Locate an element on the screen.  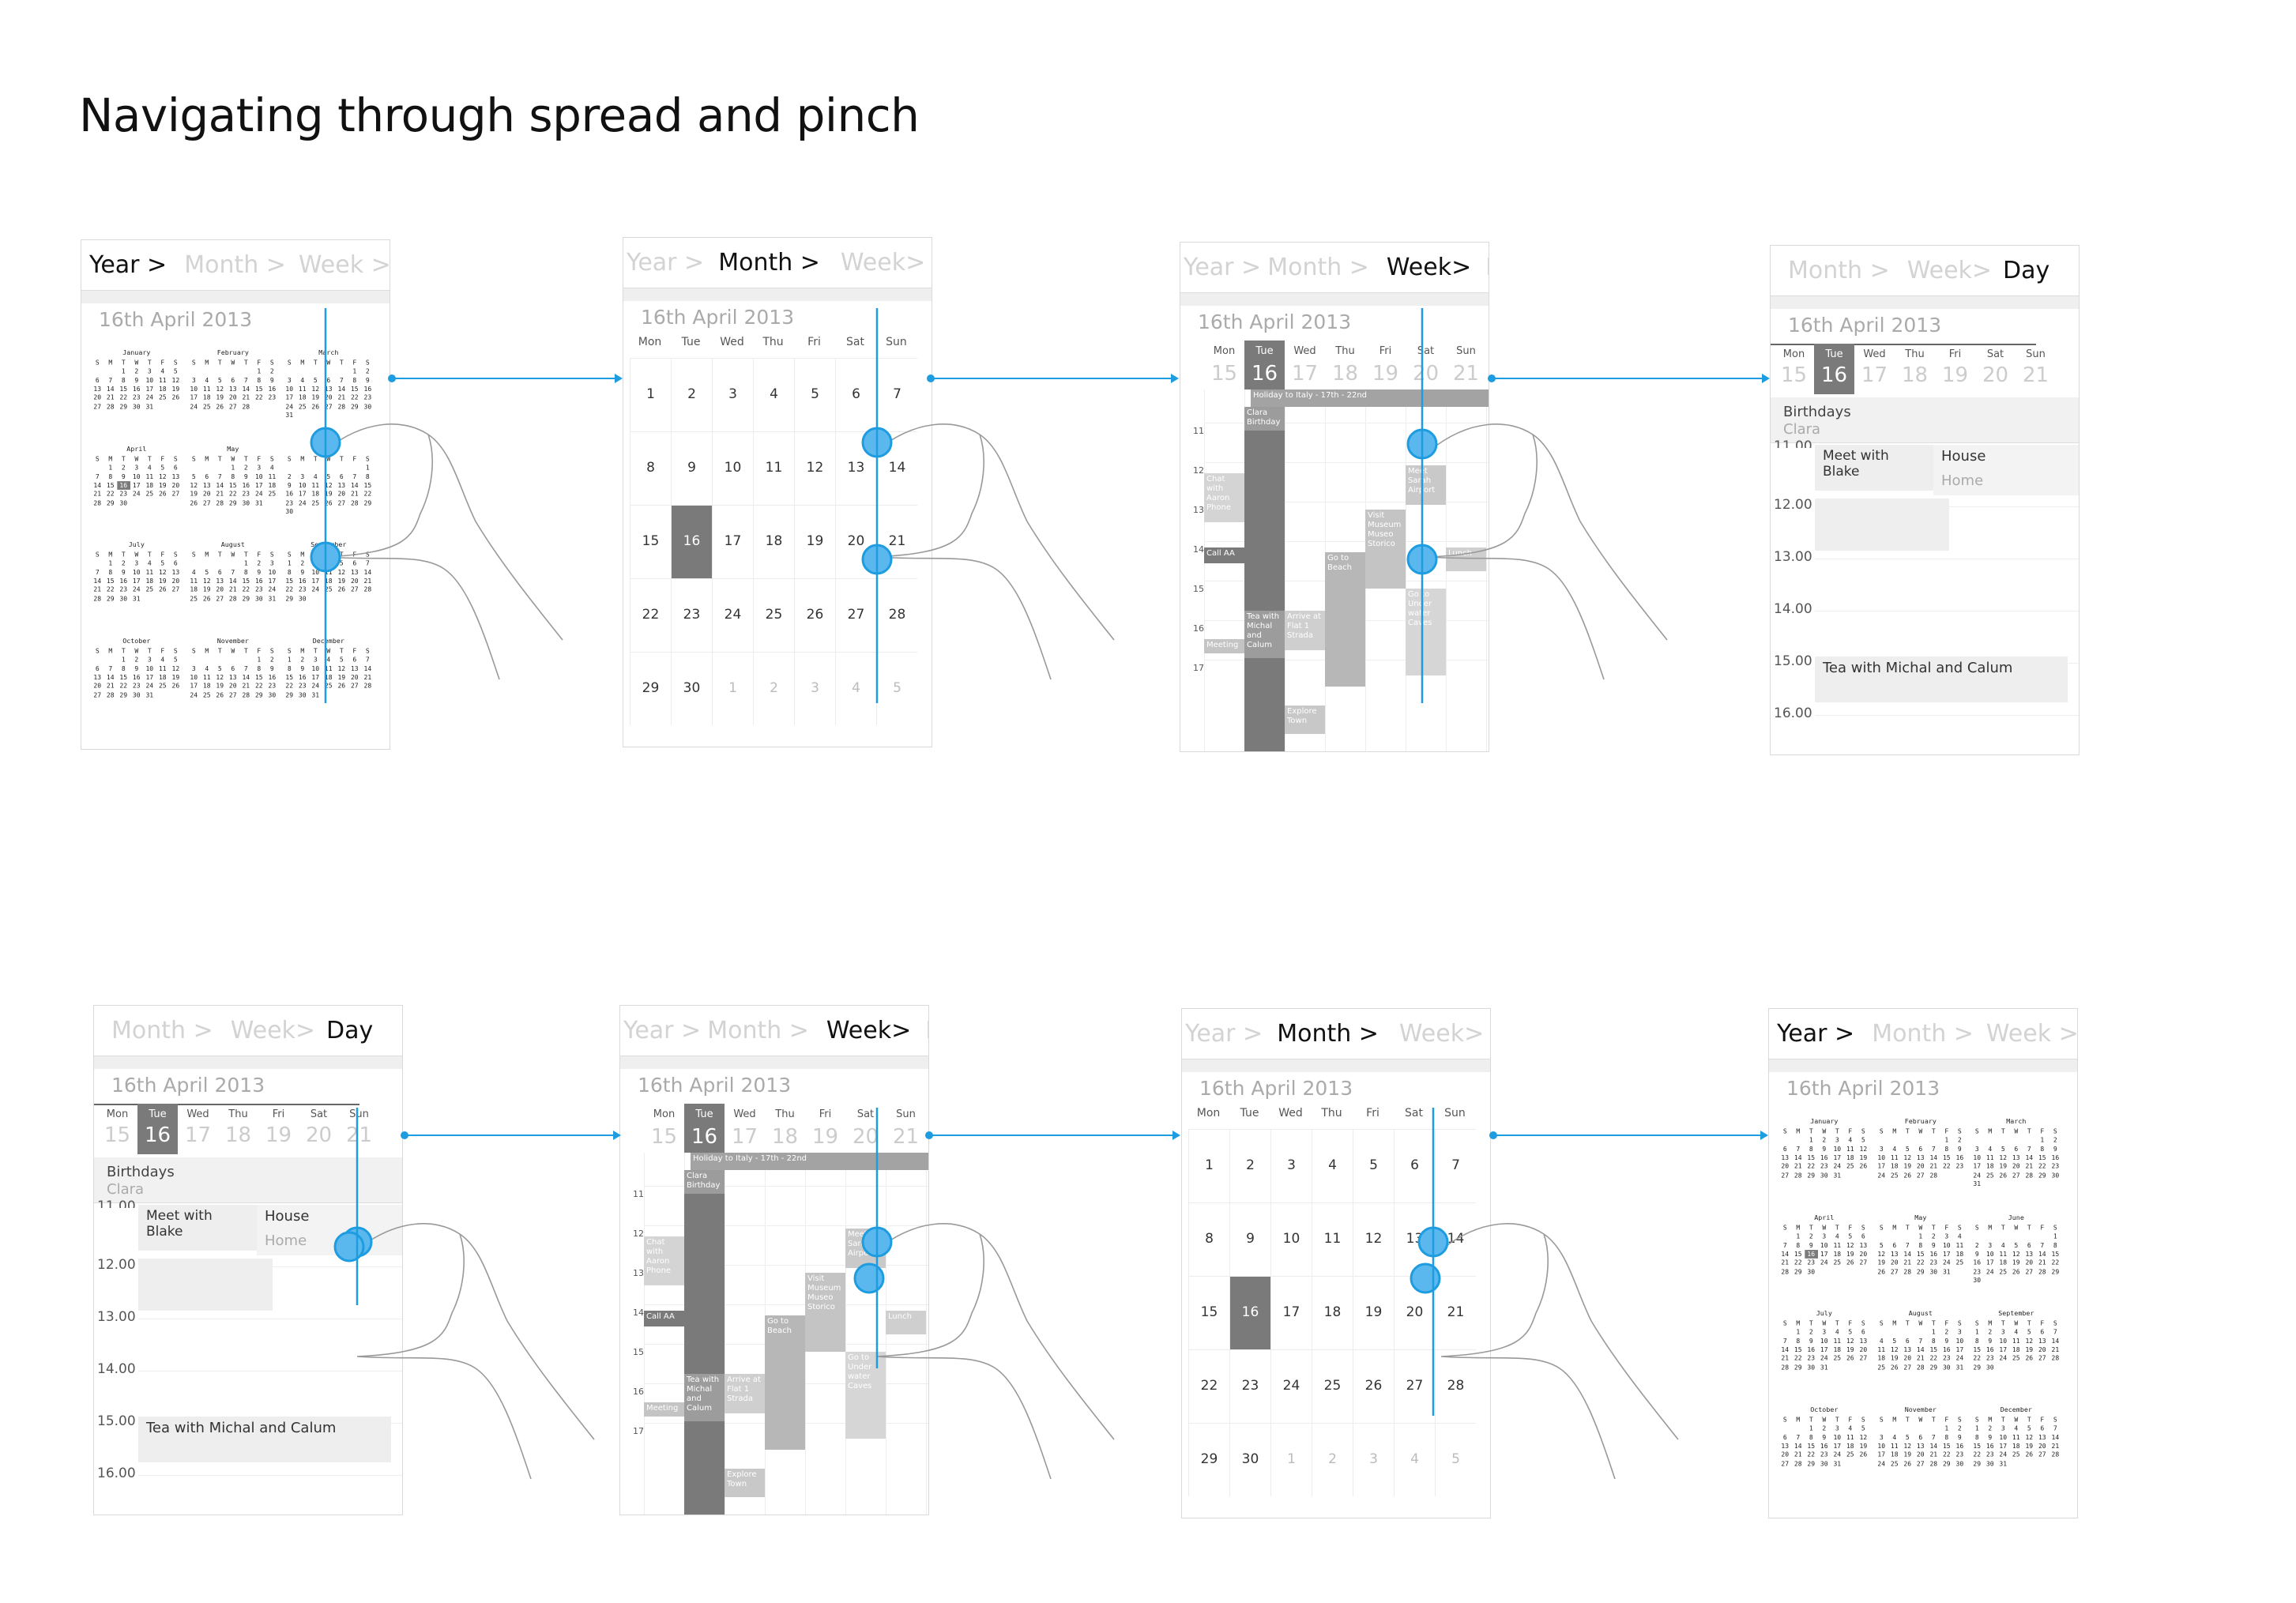
weekday-header: Thu 18 is located at coordinates (785, 1128).